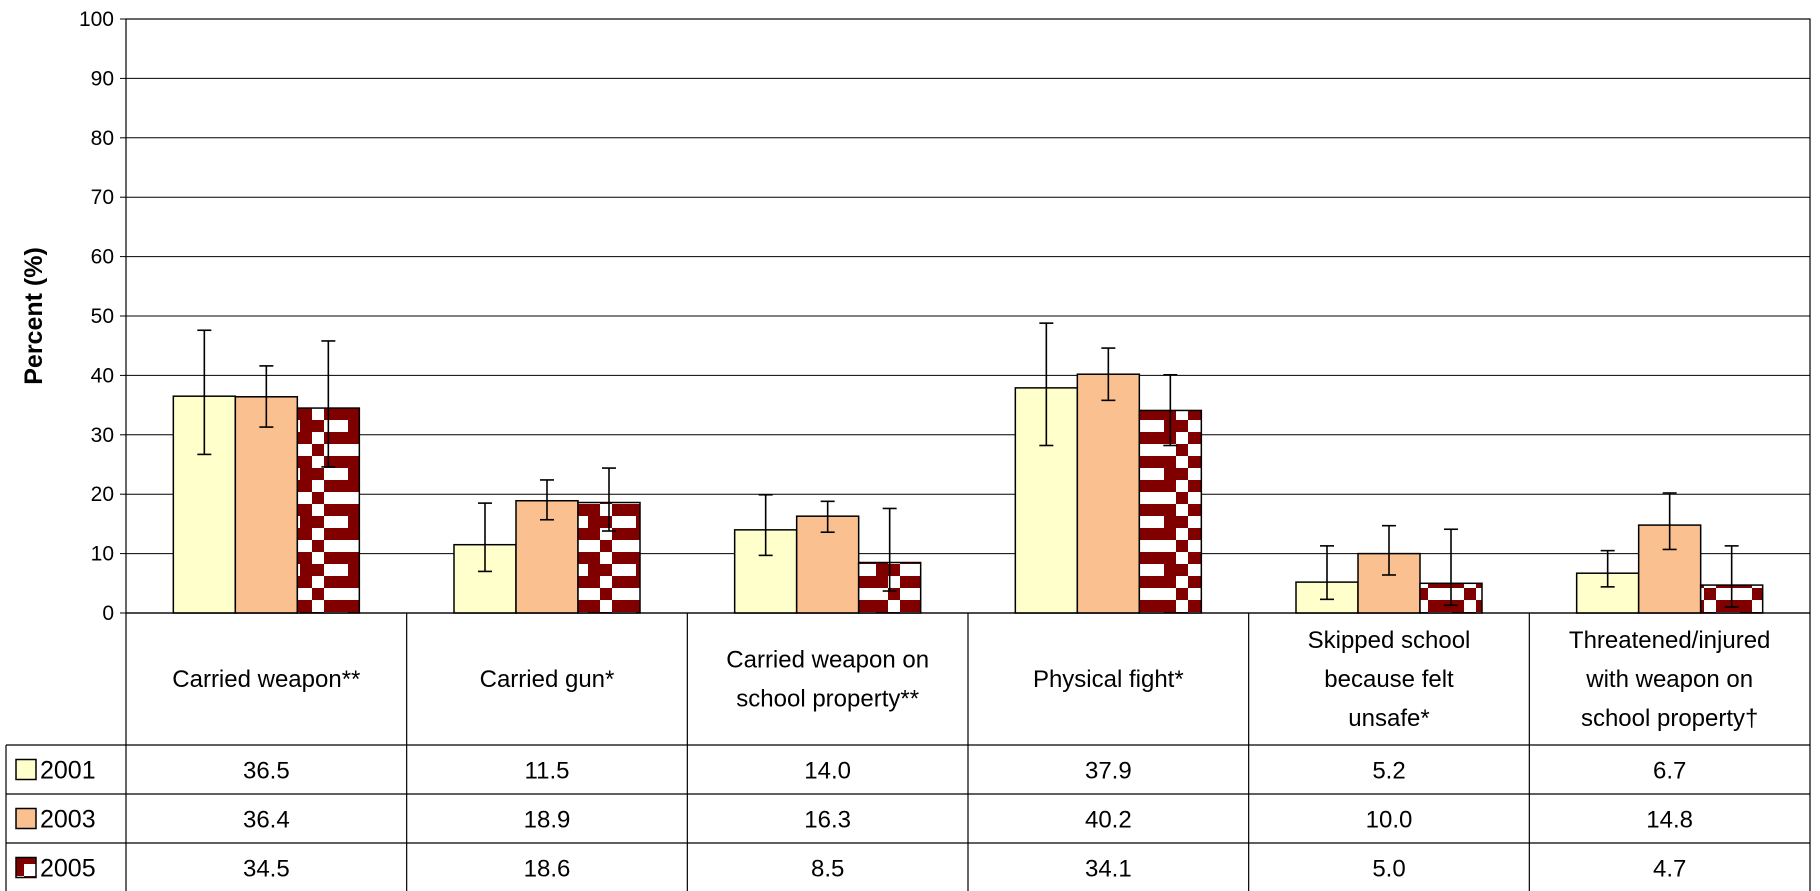 This screenshot has width=1820, height=891. Describe the element at coordinates (1108, 820) in the screenshot. I see `table-value: 40.2` at that location.